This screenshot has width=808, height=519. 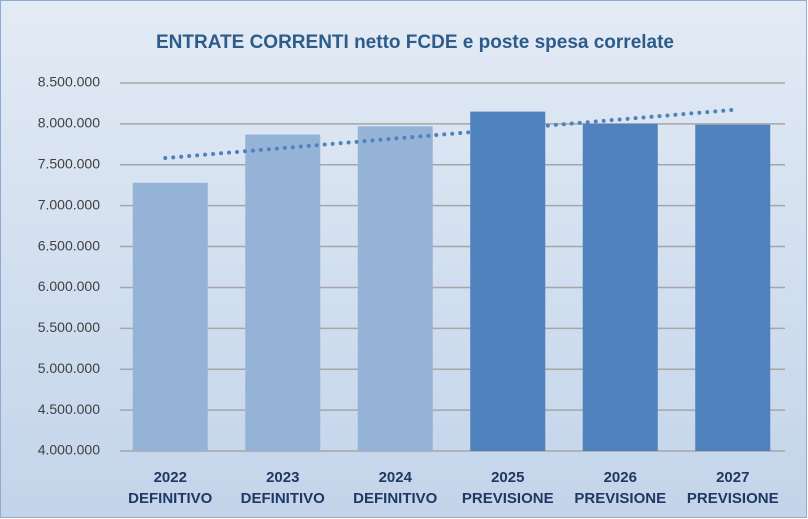 I want to click on x-tick-label: 2026, so click(x=620, y=477).